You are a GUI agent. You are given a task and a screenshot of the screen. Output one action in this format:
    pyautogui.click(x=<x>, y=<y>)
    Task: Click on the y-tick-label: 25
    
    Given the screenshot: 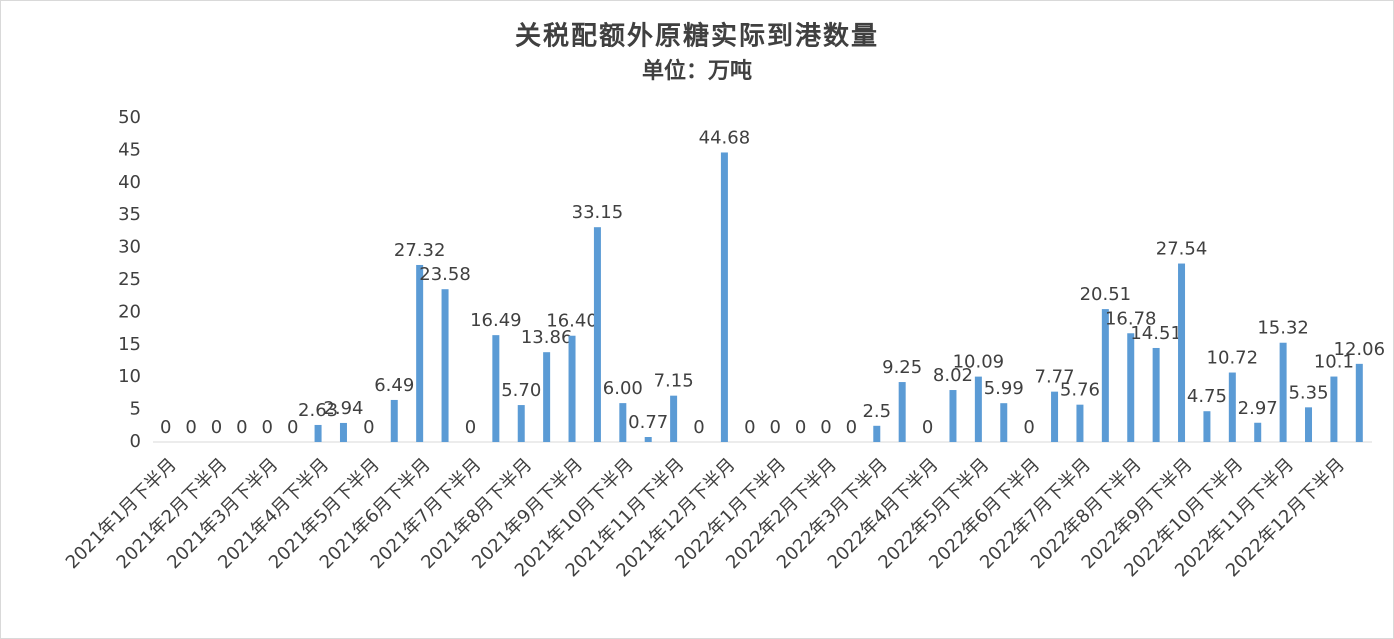 What is the action you would take?
    pyautogui.click(x=129, y=279)
    